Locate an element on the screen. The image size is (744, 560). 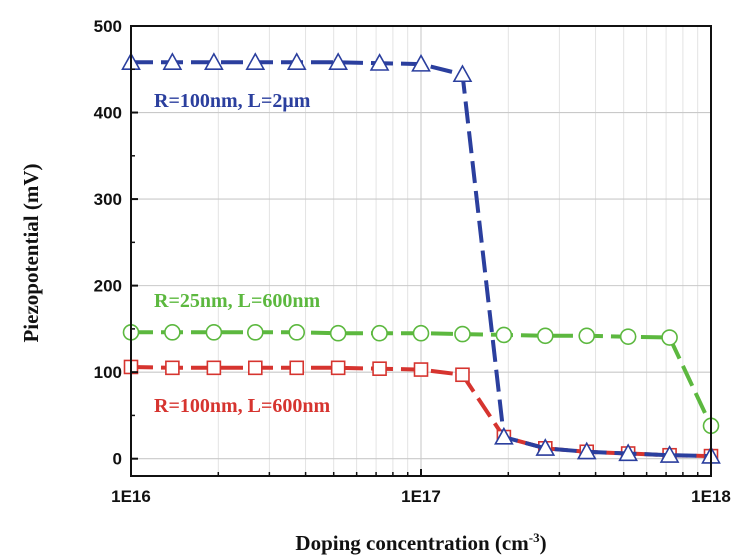
x-axis-title-main: Doping concentration (cm is located at coordinates (412, 543).